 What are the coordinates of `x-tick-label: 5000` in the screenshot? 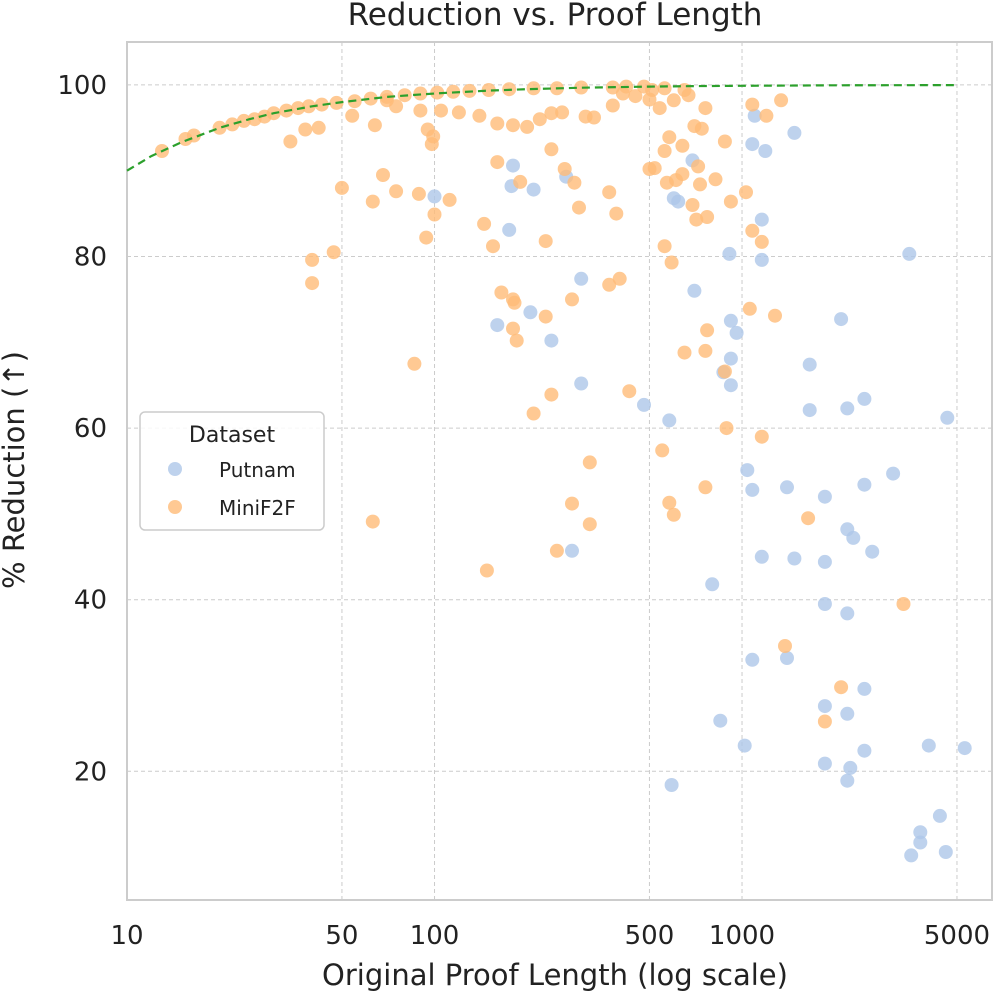 It's located at (957, 936).